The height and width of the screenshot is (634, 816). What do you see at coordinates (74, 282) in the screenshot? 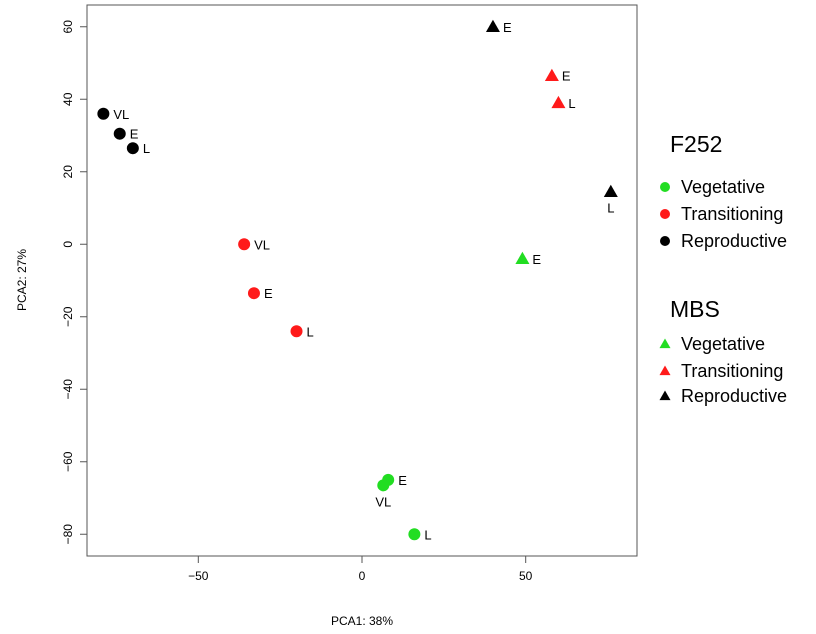
I see `y-axis: 60 40 20 0 −20 −40 −60 −80` at bounding box center [74, 282].